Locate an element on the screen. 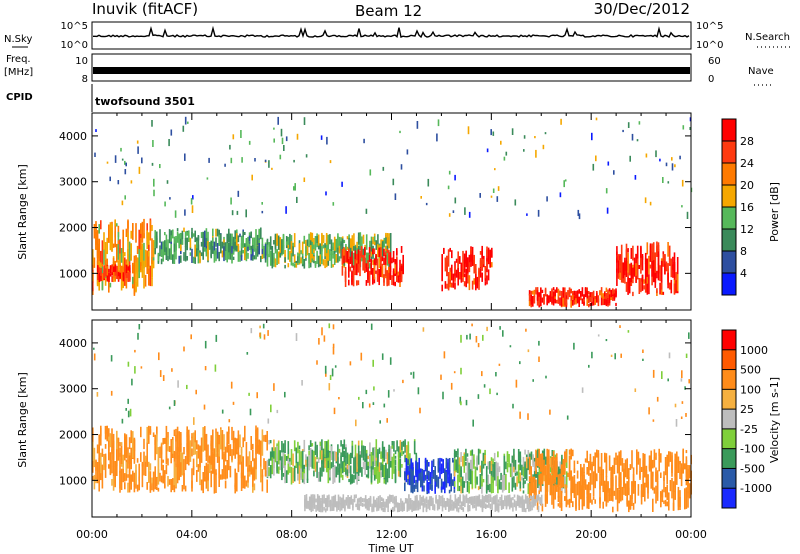 The height and width of the screenshot is (554, 800). colorbar-segment is located at coordinates (729, 458).